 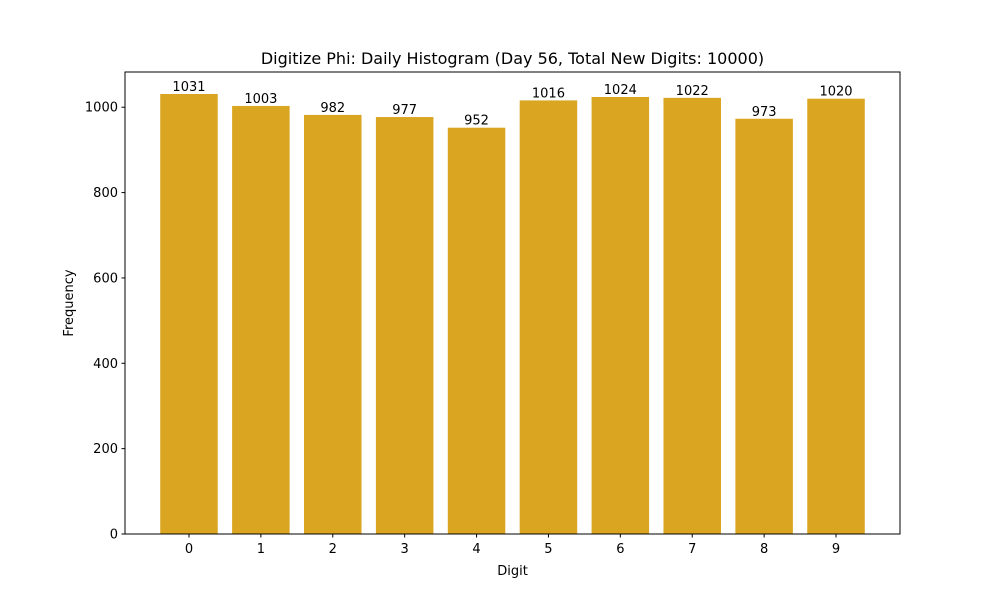 What do you see at coordinates (404, 110) in the screenshot?
I see `bar-value-label: 977` at bounding box center [404, 110].